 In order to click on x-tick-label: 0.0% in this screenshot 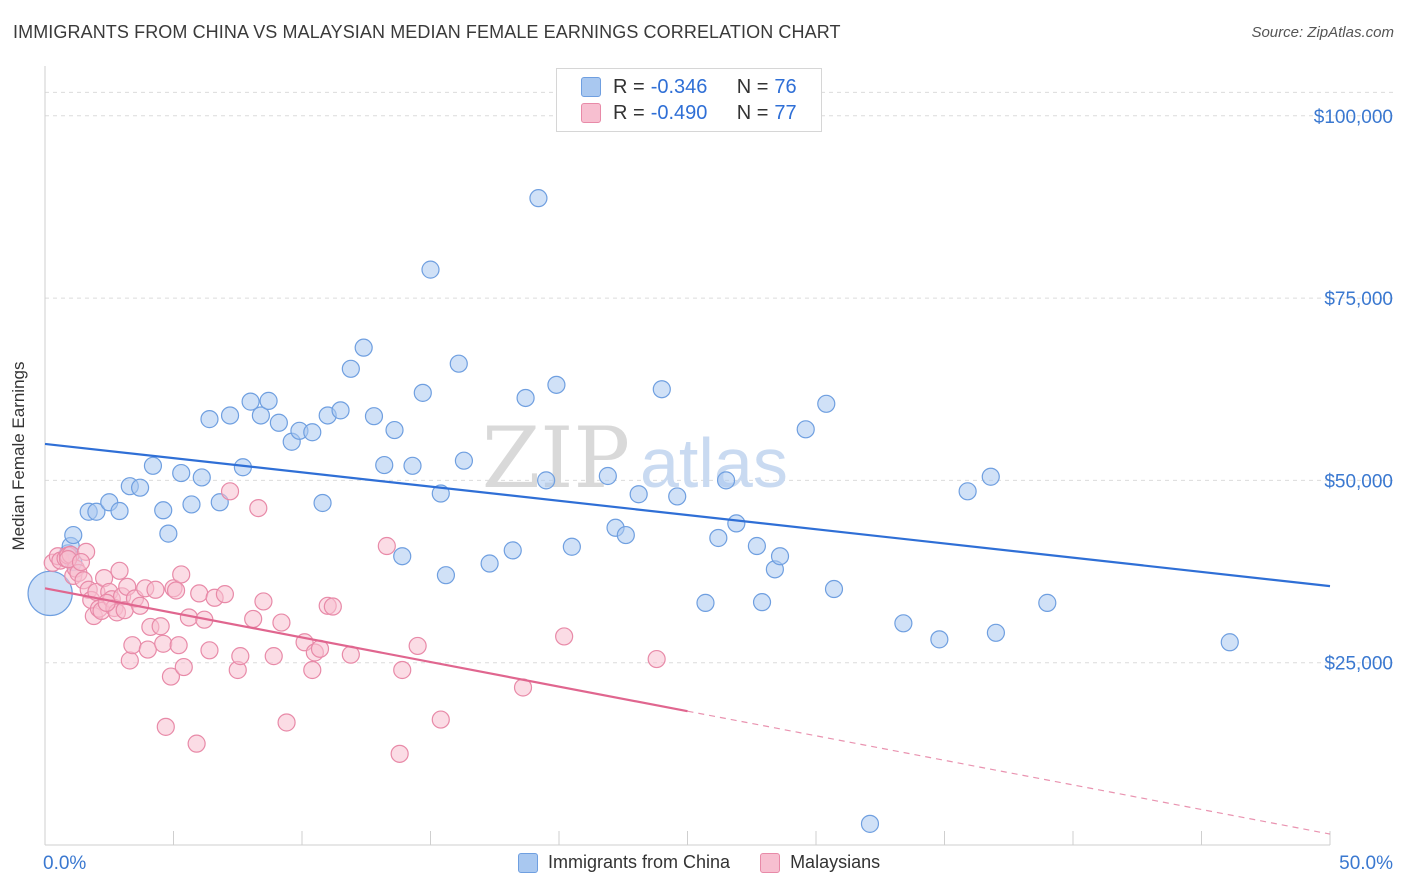, I will do `click(64, 863)`.